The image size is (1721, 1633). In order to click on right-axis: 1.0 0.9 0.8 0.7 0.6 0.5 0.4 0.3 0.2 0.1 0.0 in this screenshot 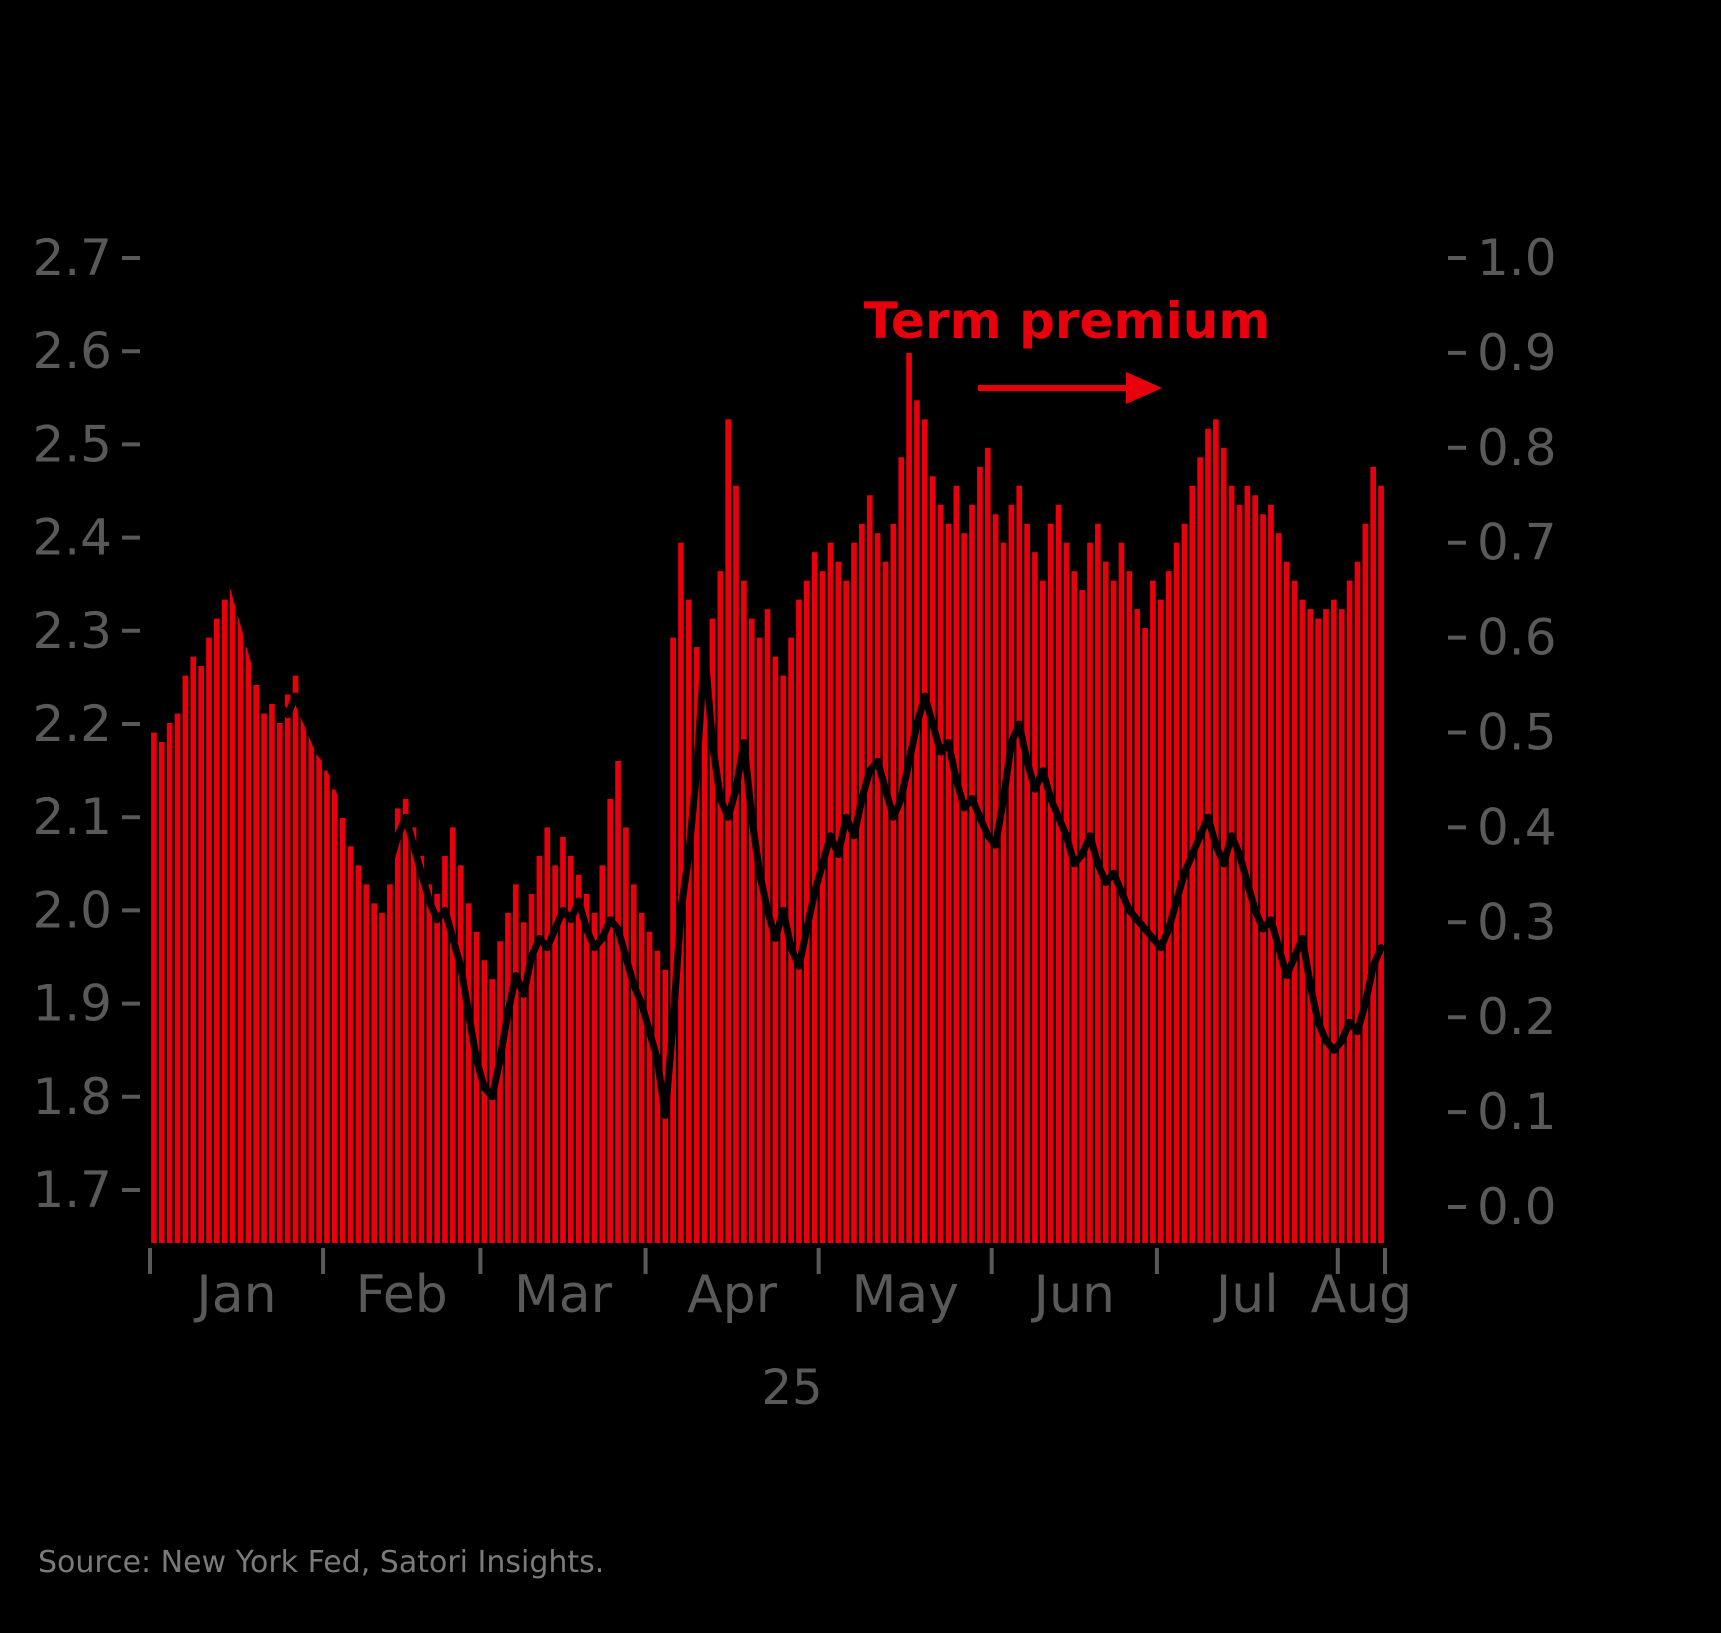, I will do `click(1502, 732)`.